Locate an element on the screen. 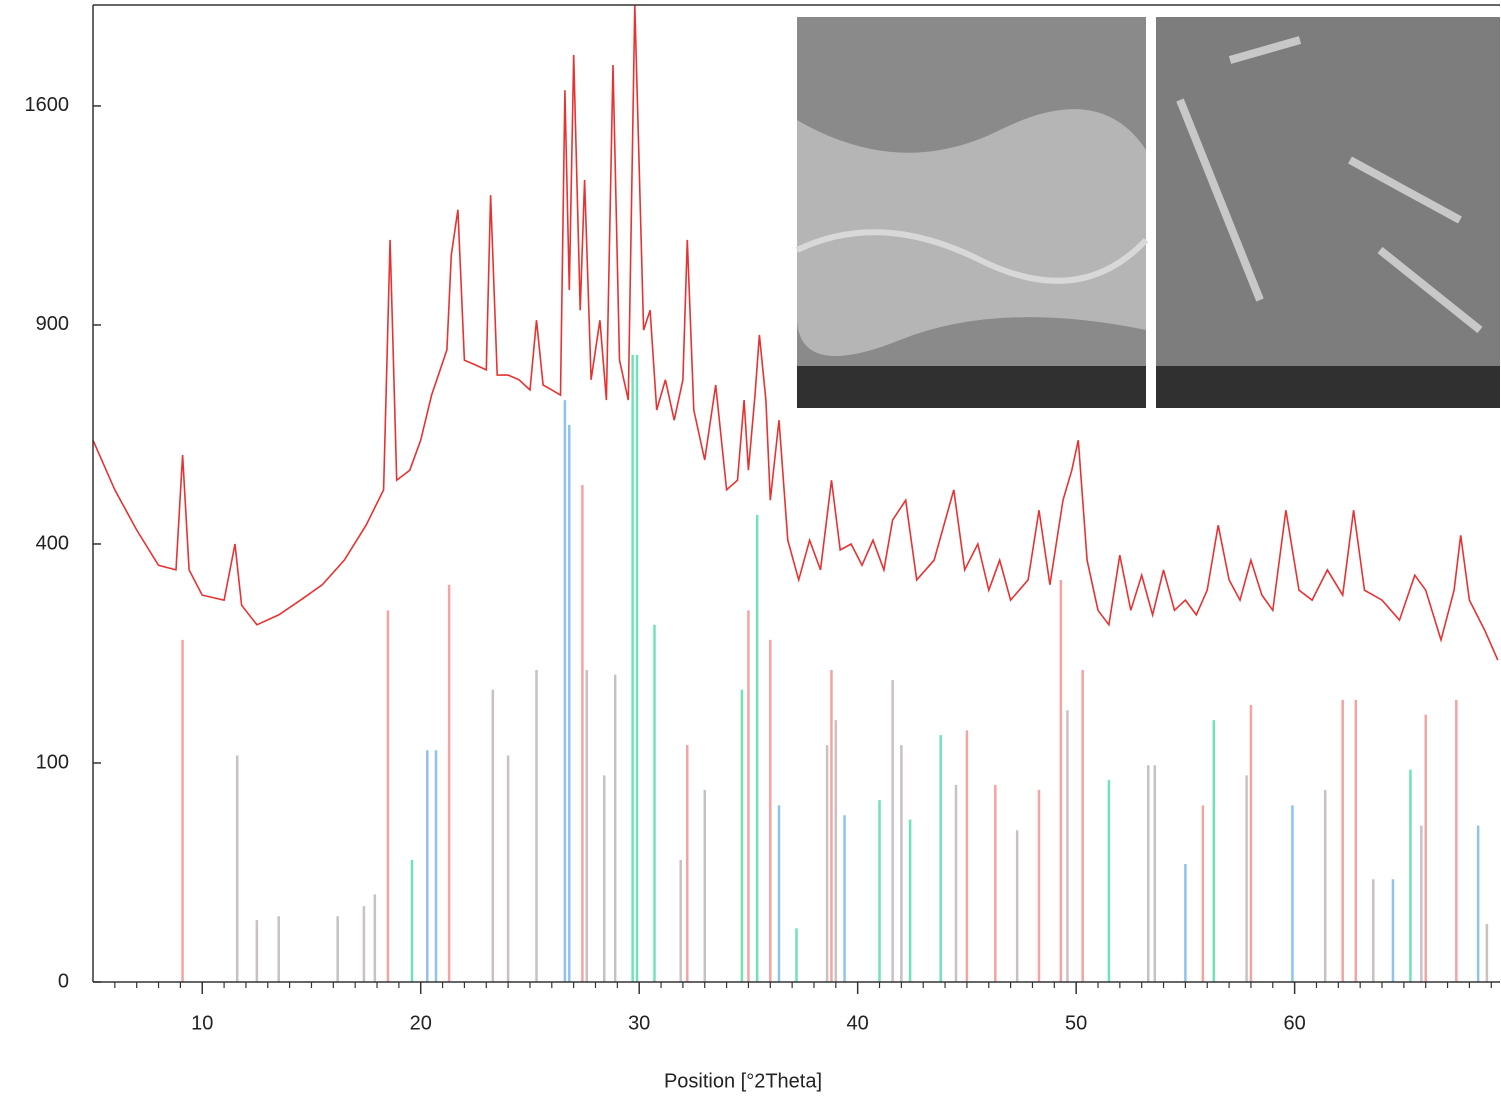 This screenshot has height=1096, width=1501. x-tick-label: 50 is located at coordinates (1076, 1023).